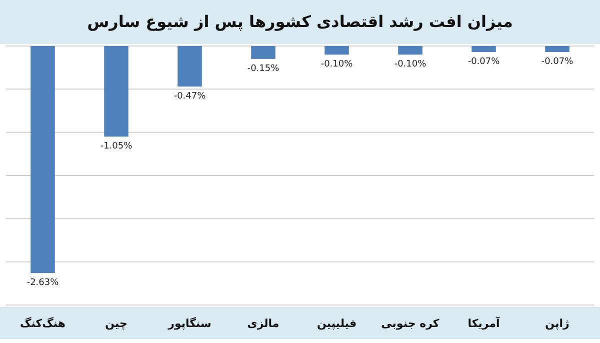 This screenshot has width=600, height=343. What do you see at coordinates (336, 323) in the screenshot?
I see `x-tick-label: فیلیپین` at bounding box center [336, 323].